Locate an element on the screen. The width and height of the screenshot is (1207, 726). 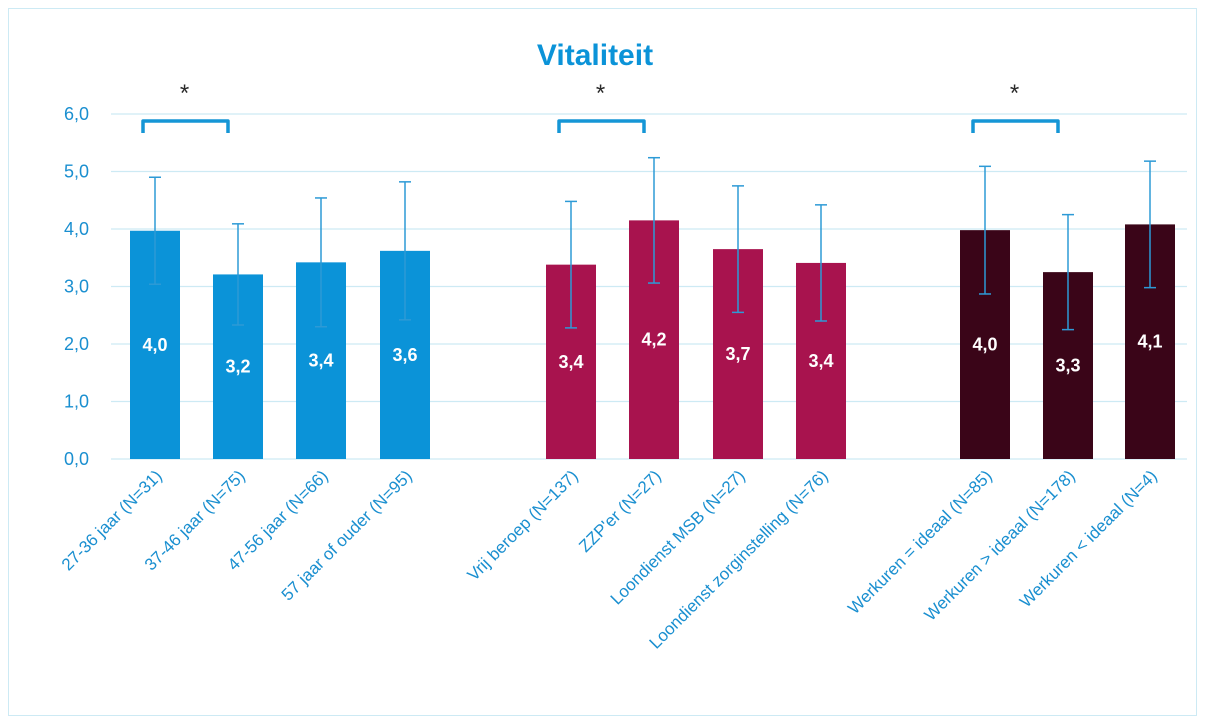
data-label: 3,6 is located at coordinates (404, 355).